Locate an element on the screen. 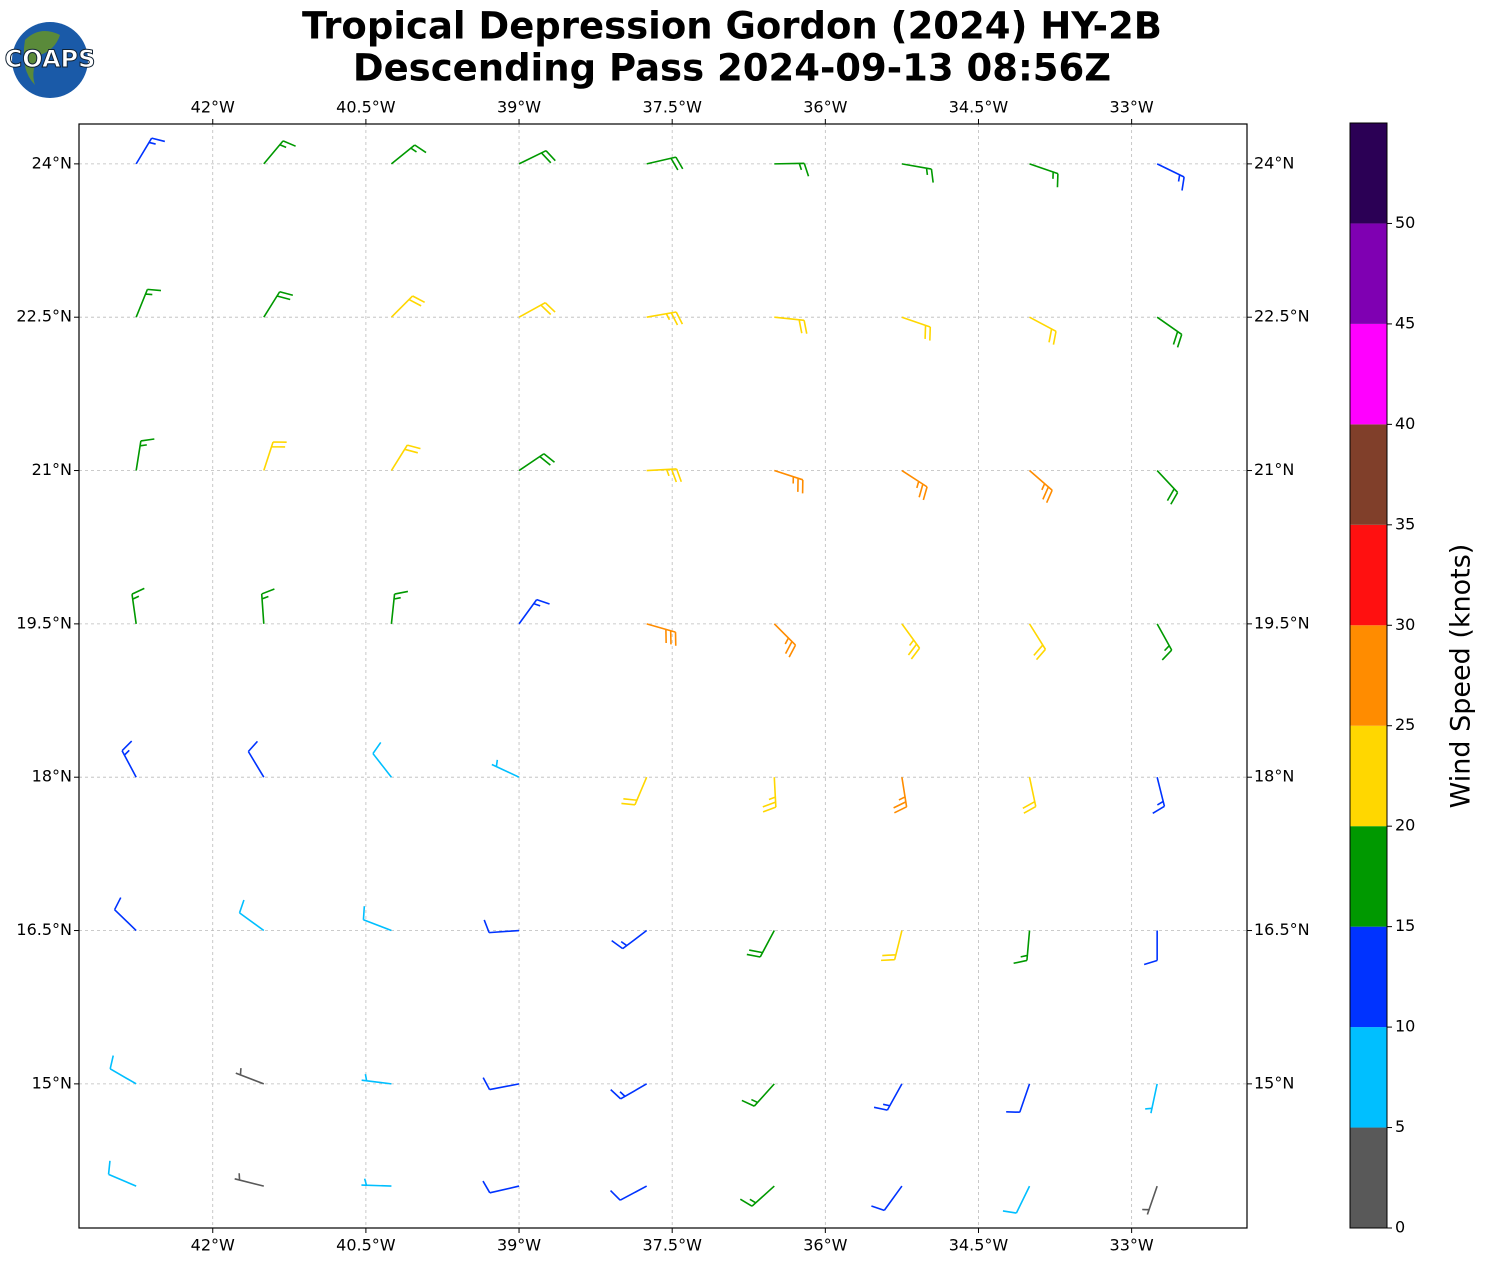 The width and height of the screenshot is (1487, 1264). x-tick-label: 37.5°W is located at coordinates (672, 1245).